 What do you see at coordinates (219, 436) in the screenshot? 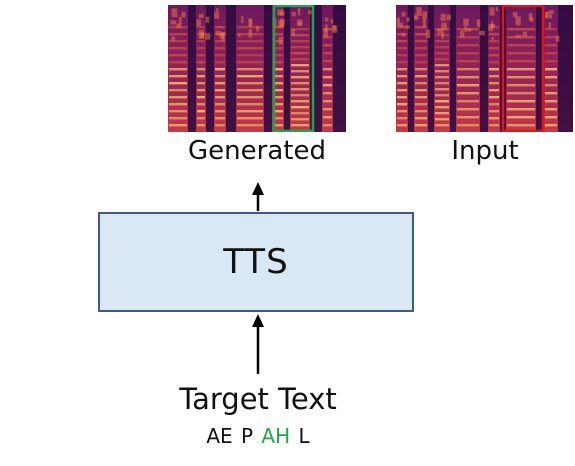
I see `phoneme-token: AE` at bounding box center [219, 436].